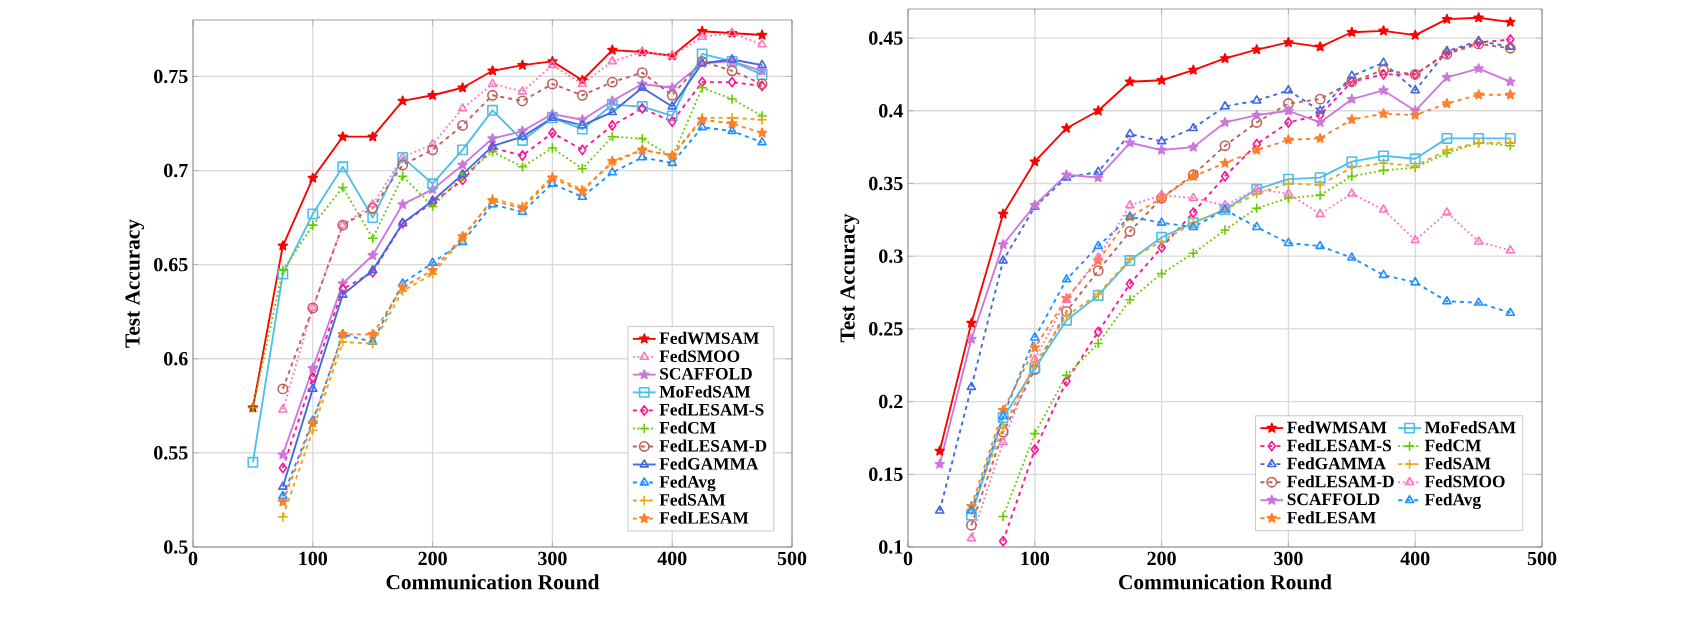 This screenshot has width=1705, height=635. Describe the element at coordinates (891, 256) in the screenshot. I see `y-tick-label: 0.3` at that location.